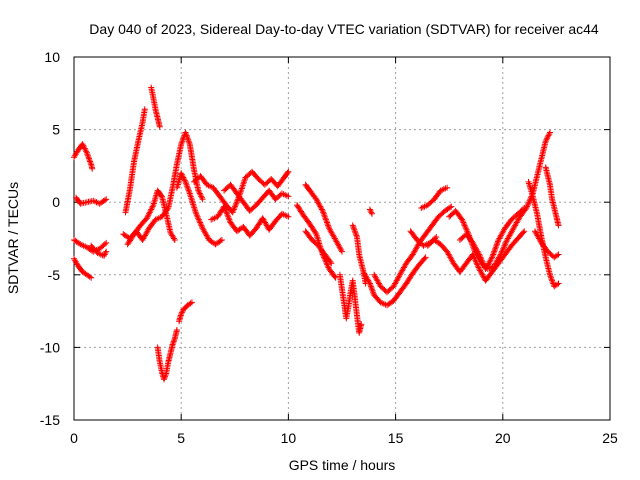 The image size is (640, 480). Describe the element at coordinates (610, 438) in the screenshot. I see `x-tick-label: 25` at that location.